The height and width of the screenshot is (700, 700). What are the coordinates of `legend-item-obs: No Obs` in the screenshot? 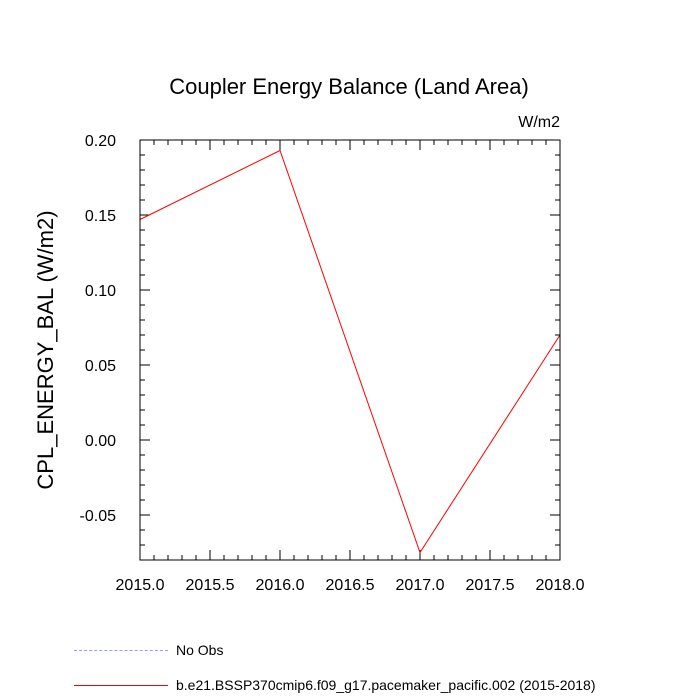 It's located at (148, 650).